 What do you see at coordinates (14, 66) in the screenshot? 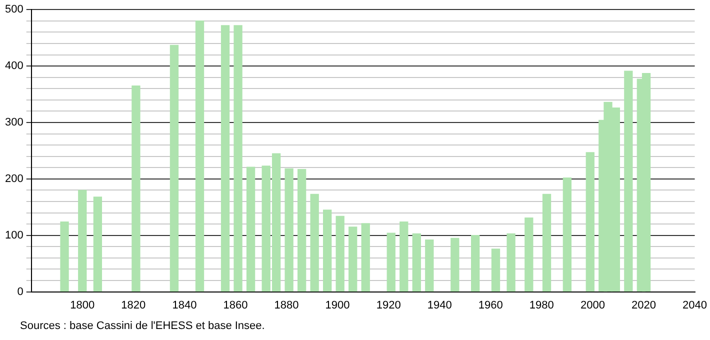
I see `y-tick-label: 400` at bounding box center [14, 66].